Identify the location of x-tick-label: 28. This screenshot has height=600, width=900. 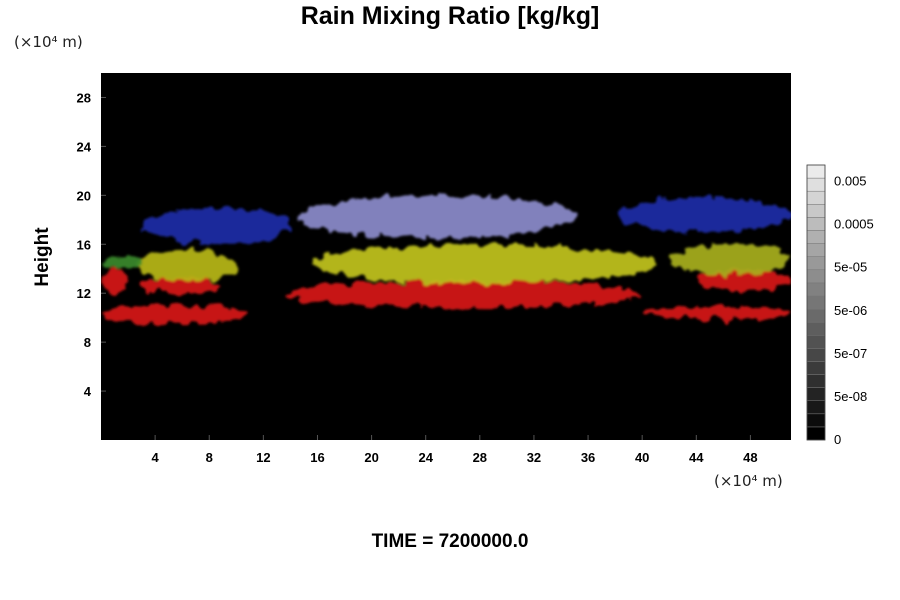
(480, 457).